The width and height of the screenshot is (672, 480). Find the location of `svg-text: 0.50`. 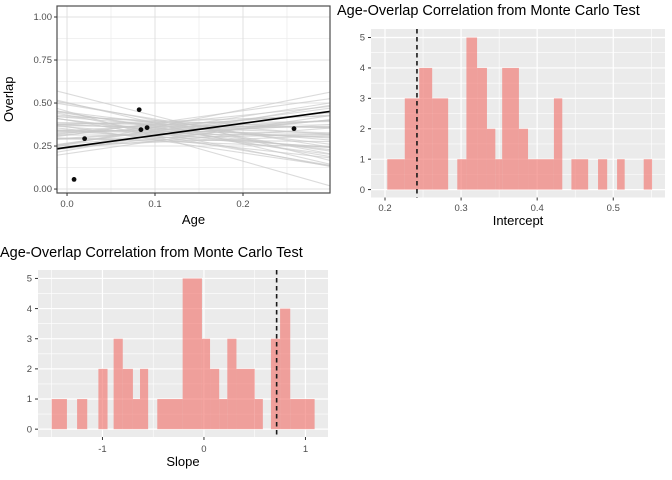

svg-text: 0.50 is located at coordinates (43, 103).